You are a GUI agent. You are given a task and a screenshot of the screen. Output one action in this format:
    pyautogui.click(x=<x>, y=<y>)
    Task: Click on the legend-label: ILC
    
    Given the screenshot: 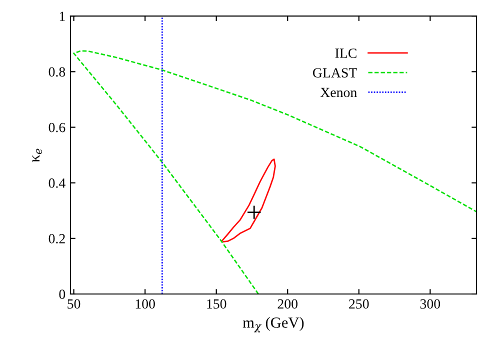 What is the action you would take?
    pyautogui.click(x=345, y=53)
    